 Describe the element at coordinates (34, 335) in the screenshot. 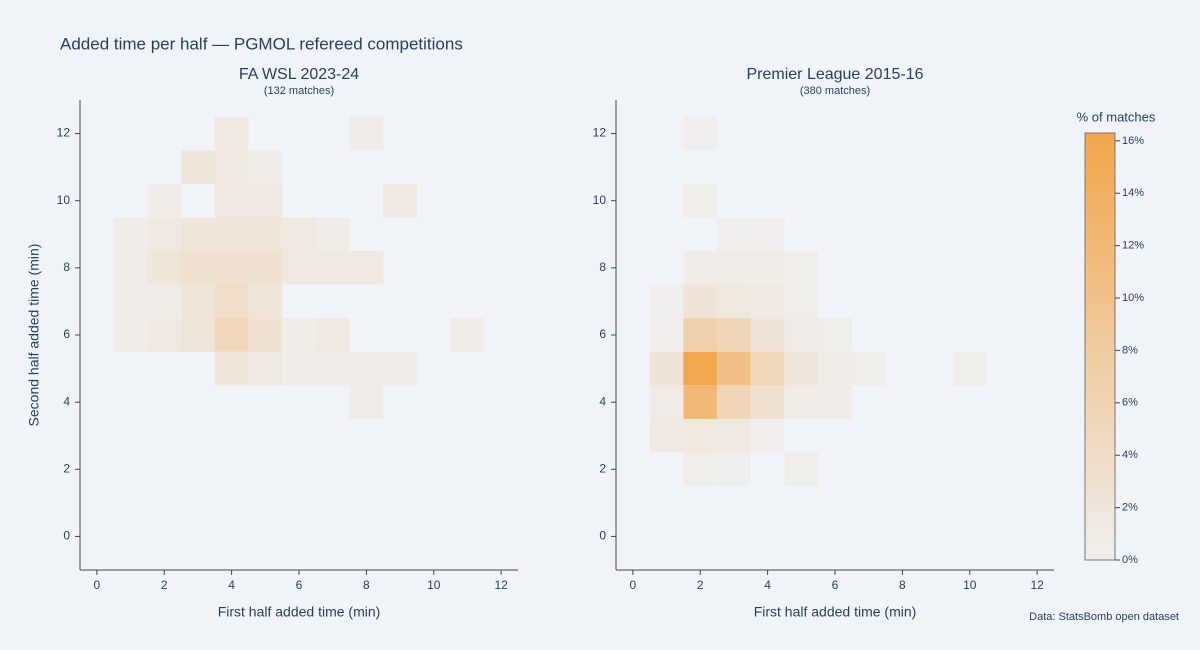

I see `y-axis-label: Second half added time (min)` at that location.